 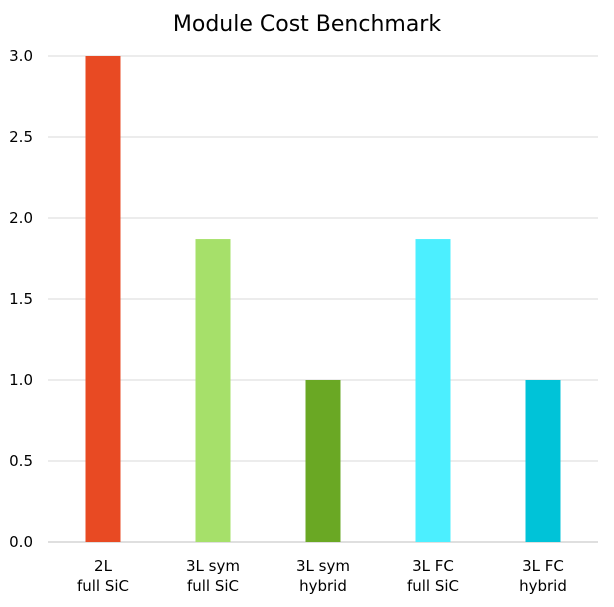 I want to click on y-tick-label: 1.0, so click(x=21, y=380).